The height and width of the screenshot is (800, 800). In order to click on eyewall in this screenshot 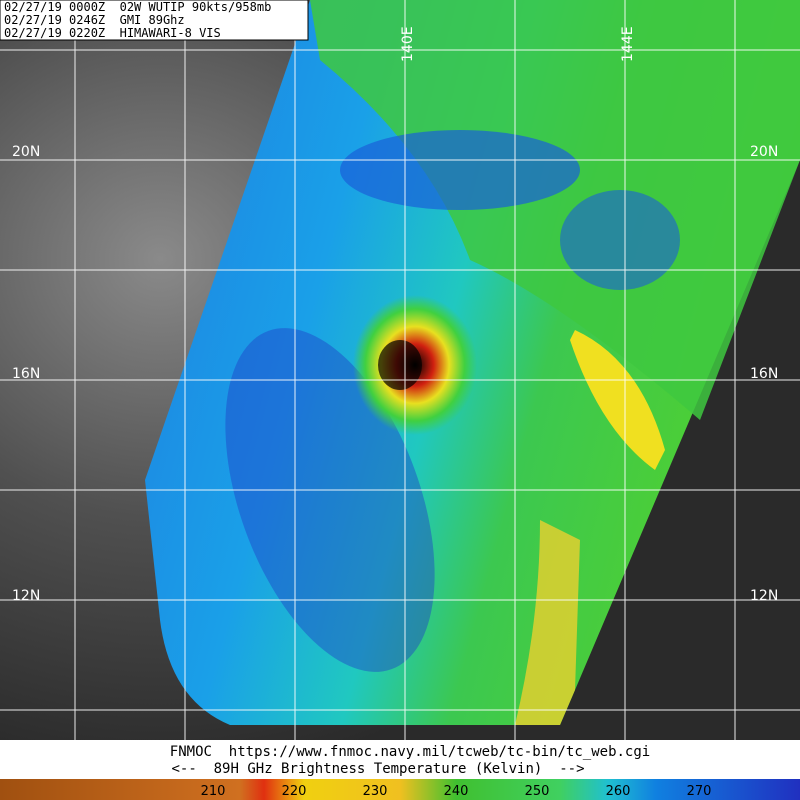, I will do `click(400, 365)`.